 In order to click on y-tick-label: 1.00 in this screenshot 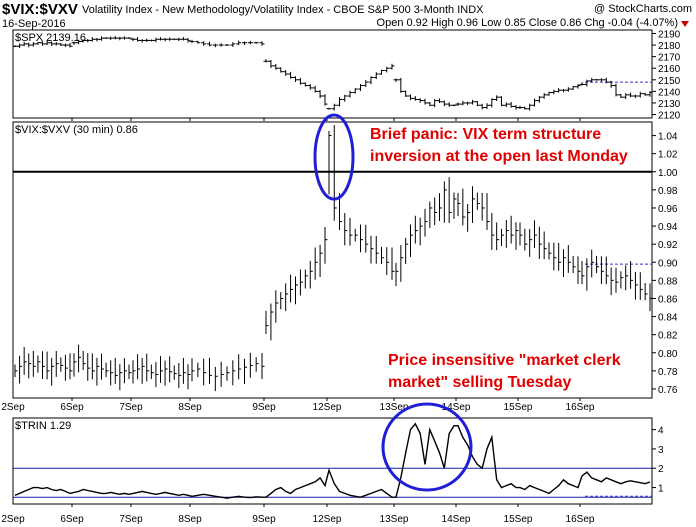, I will do `click(668, 173)`.